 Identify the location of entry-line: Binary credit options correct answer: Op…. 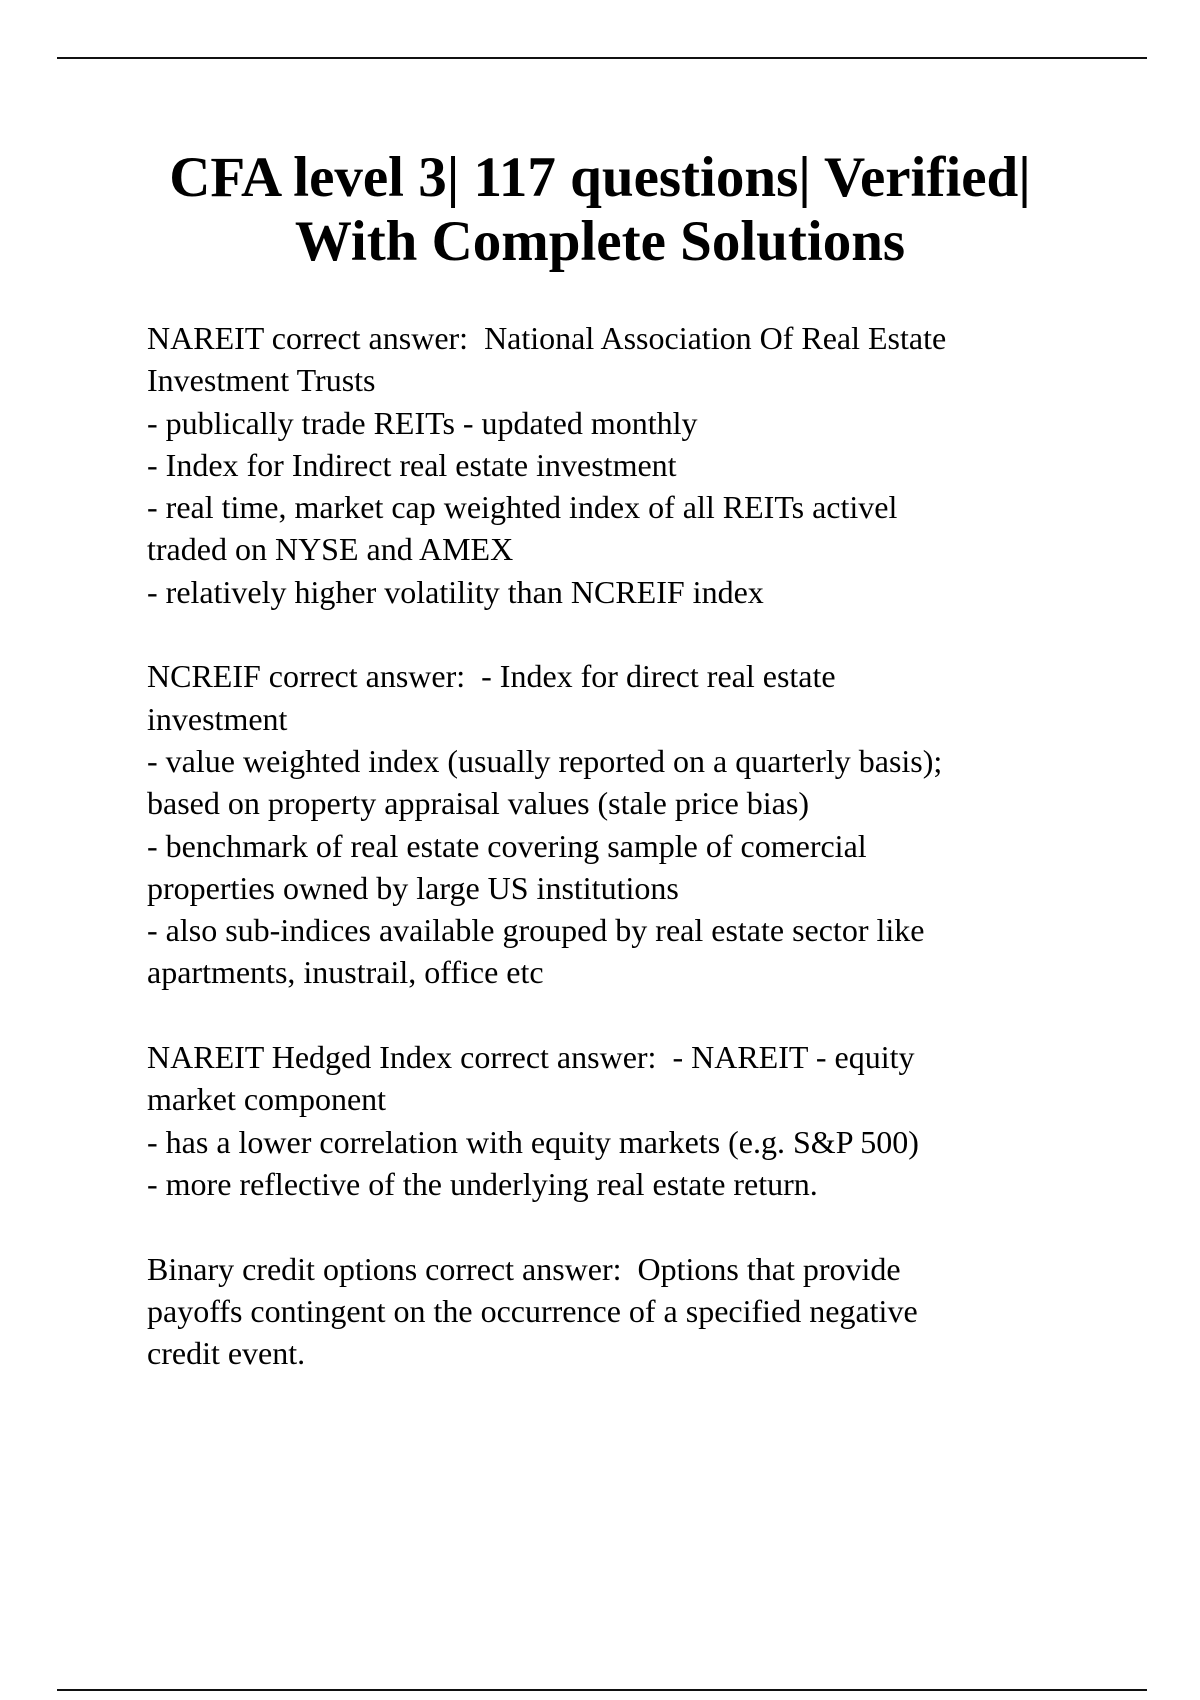
(524, 1268).